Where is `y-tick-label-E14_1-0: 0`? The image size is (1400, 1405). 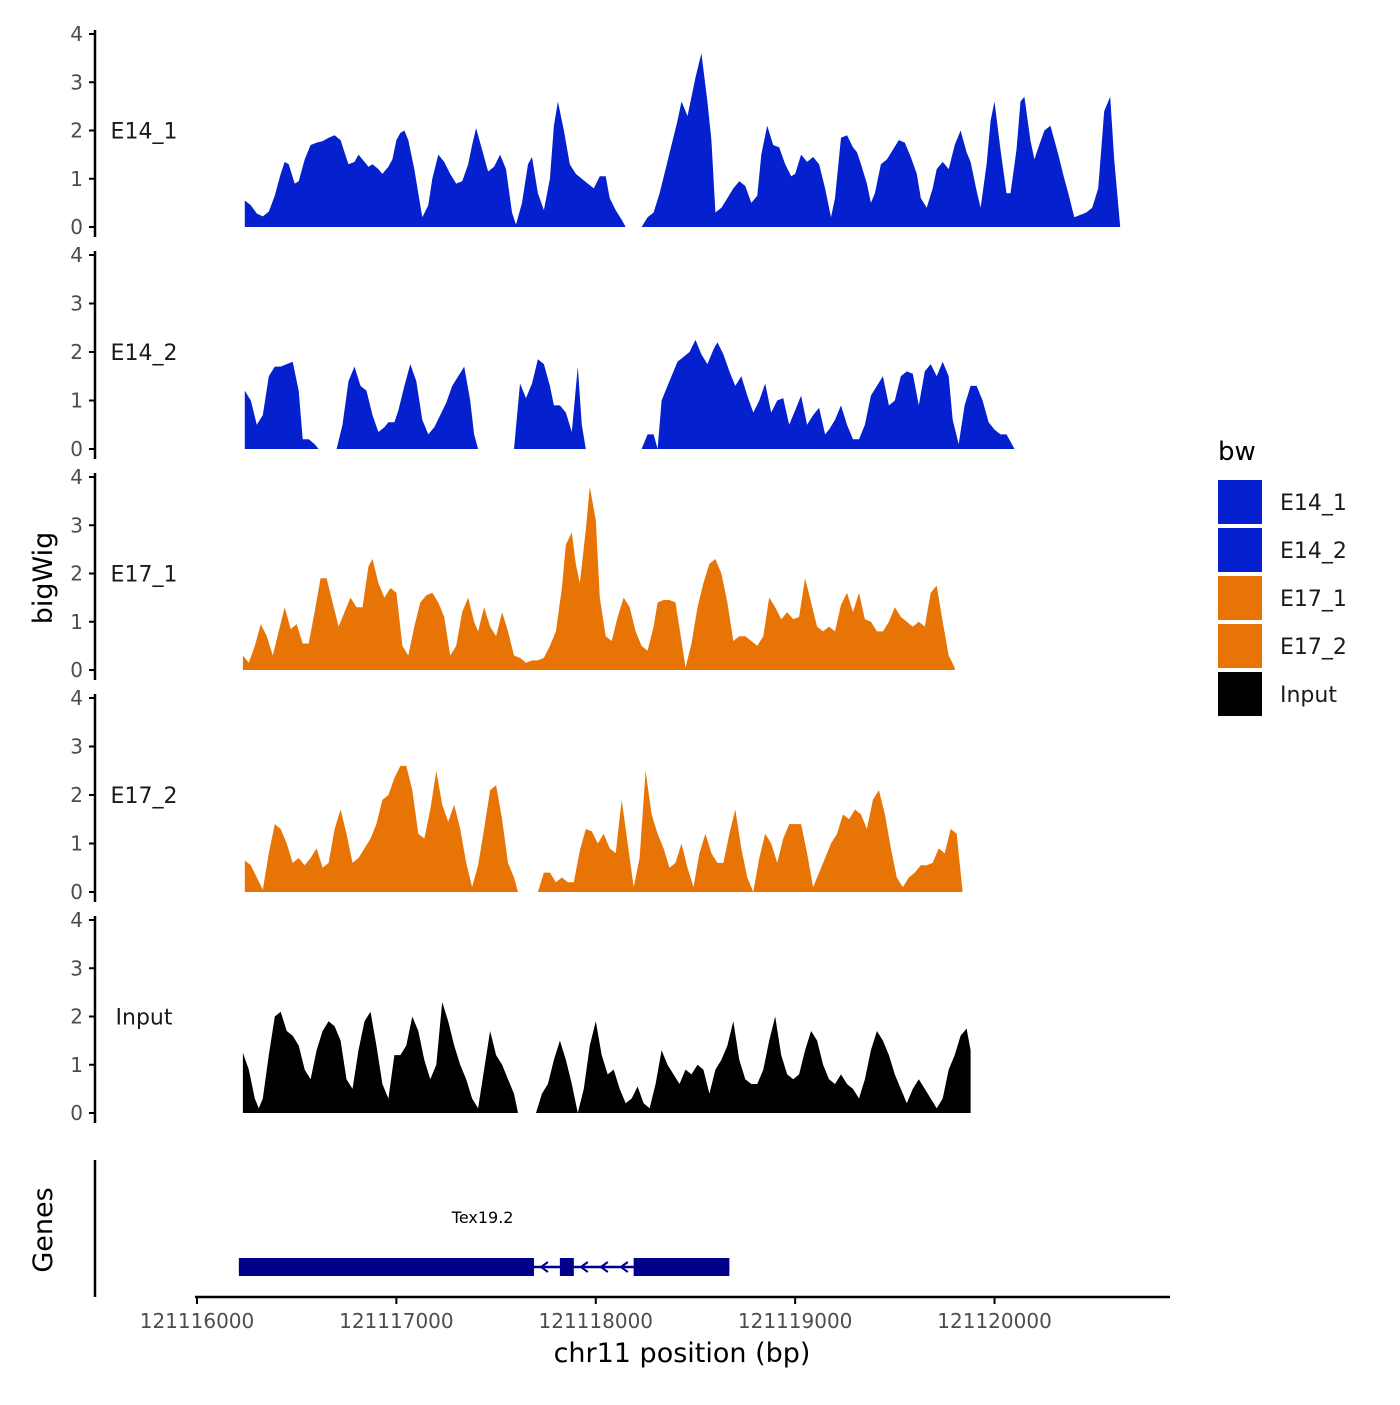
y-tick-label-E14_1-0: 0 is located at coordinates (76, 227).